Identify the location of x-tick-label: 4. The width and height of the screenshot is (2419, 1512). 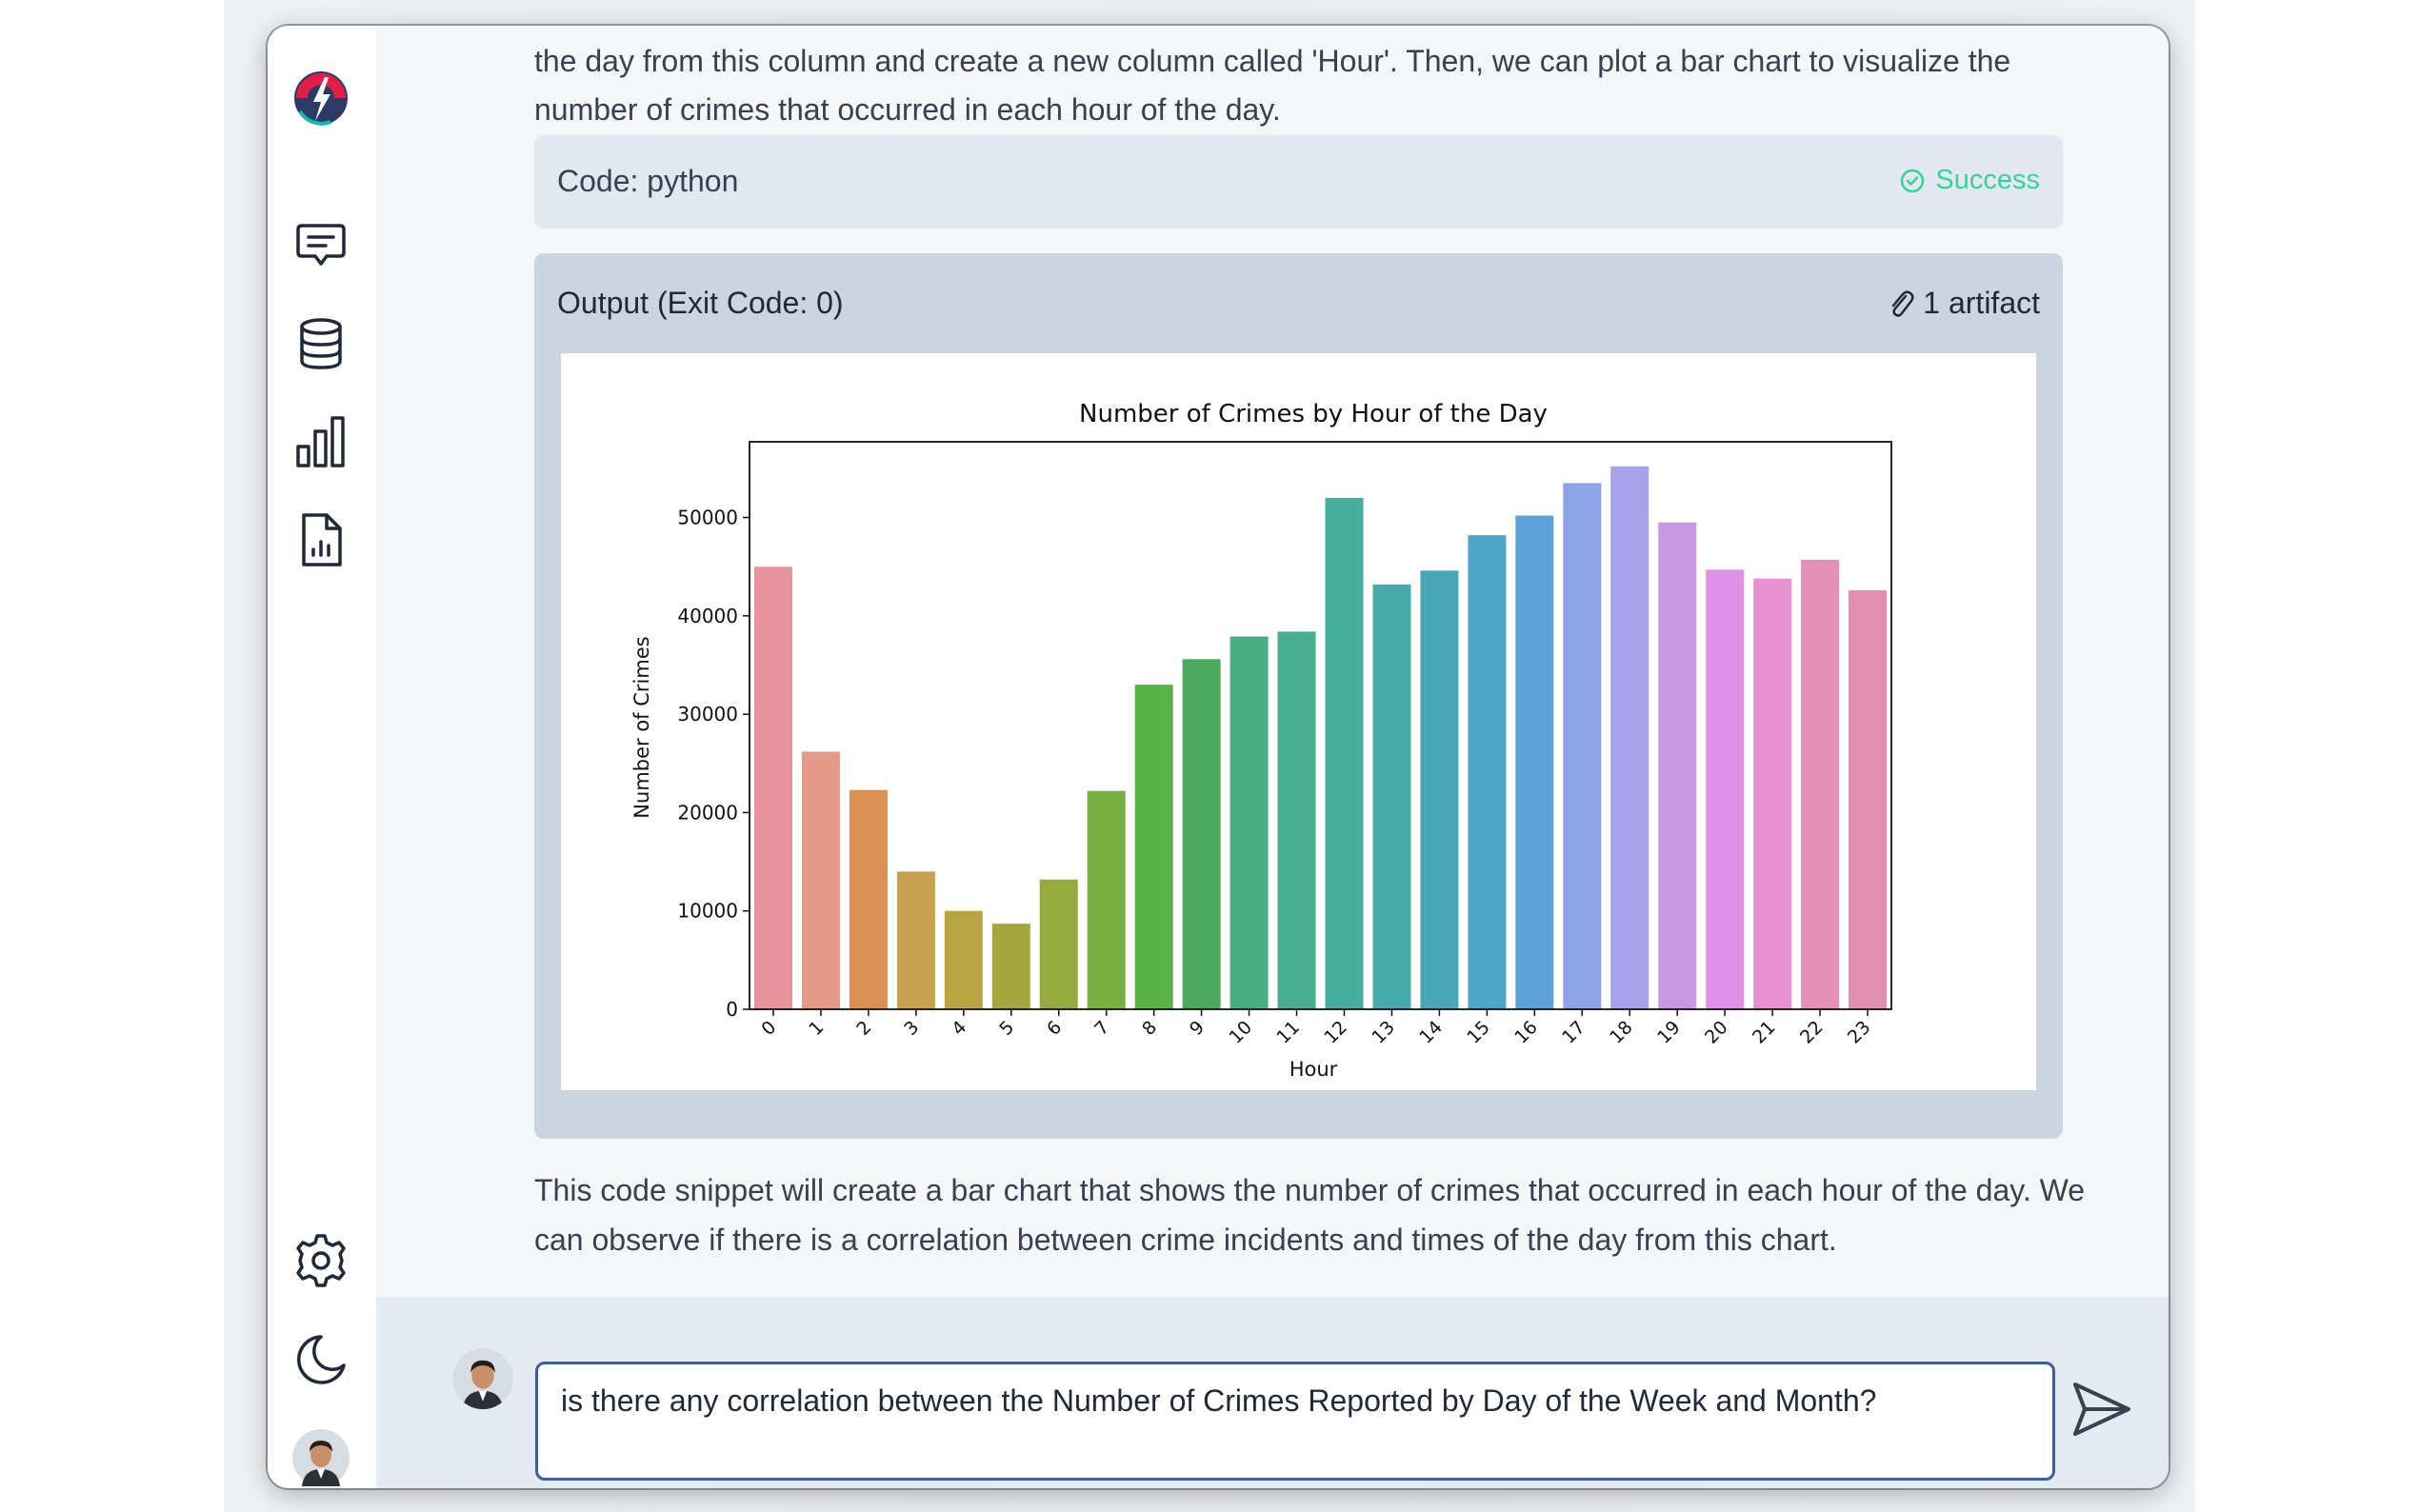
(959, 1028).